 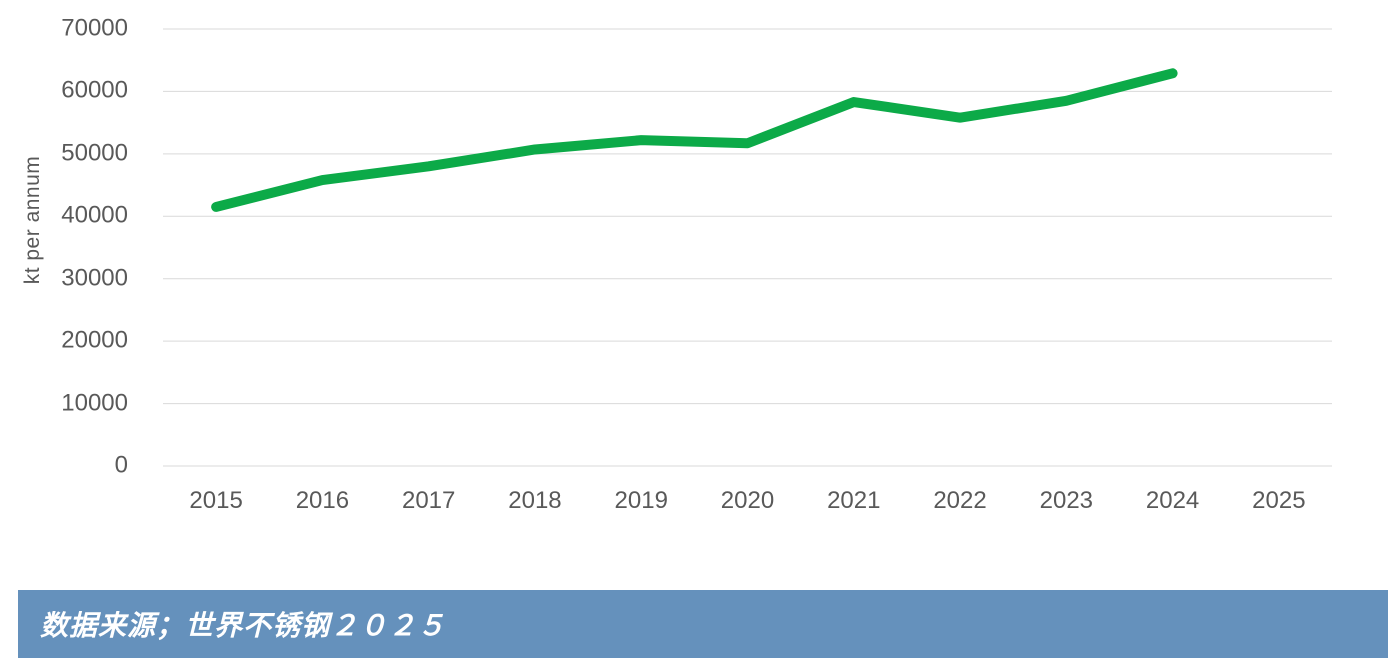 I want to click on x-tick-label: 2024, so click(x=1172, y=500).